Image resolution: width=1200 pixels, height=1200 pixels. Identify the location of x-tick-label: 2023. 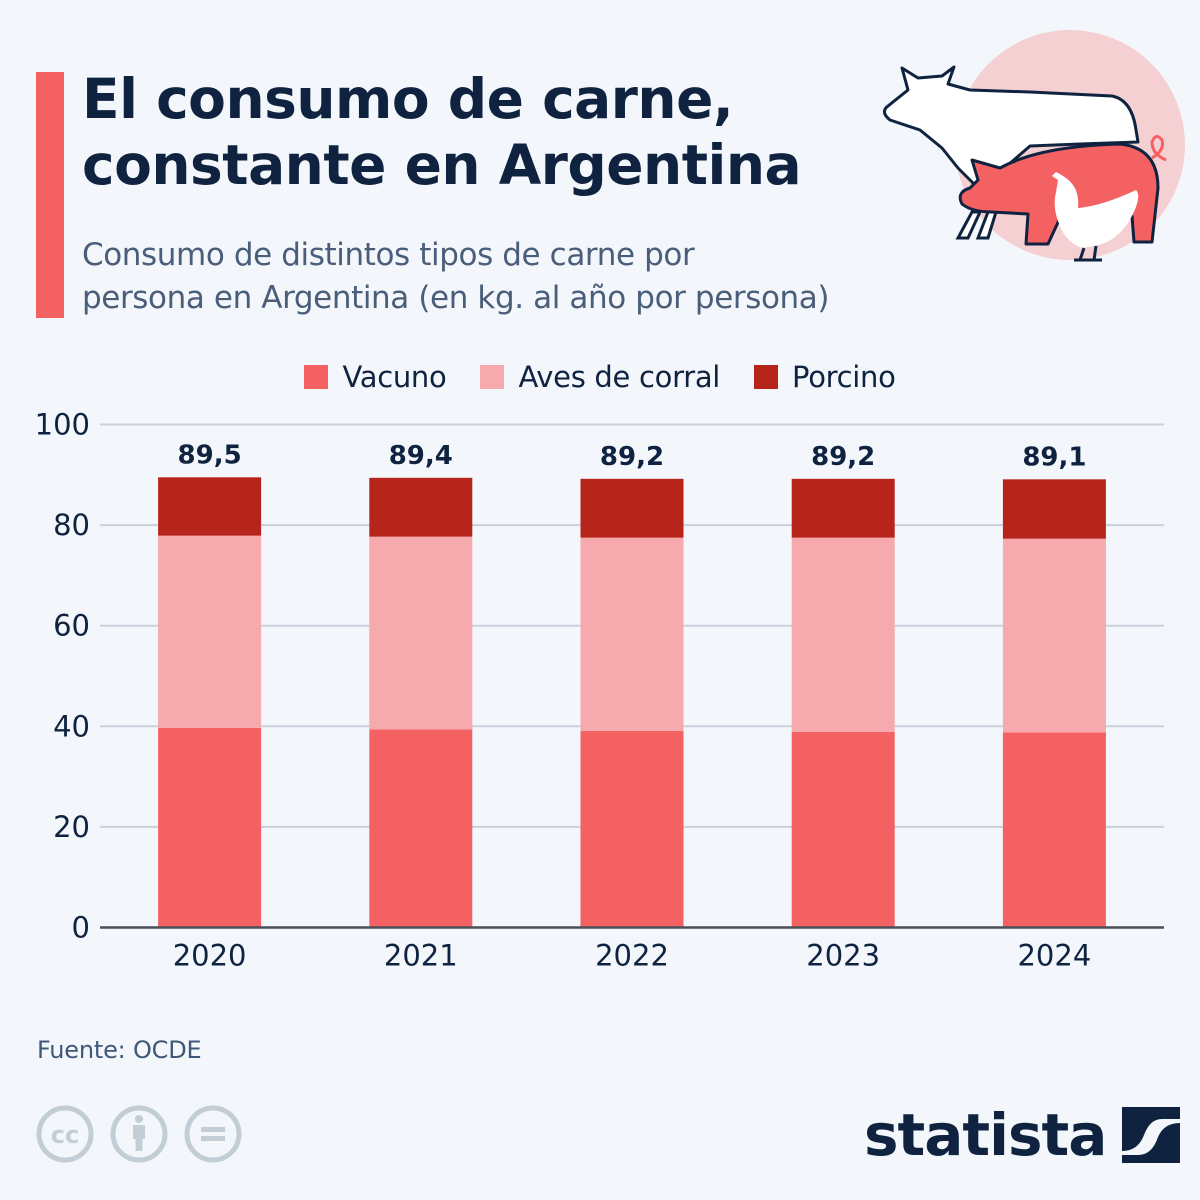
(843, 956).